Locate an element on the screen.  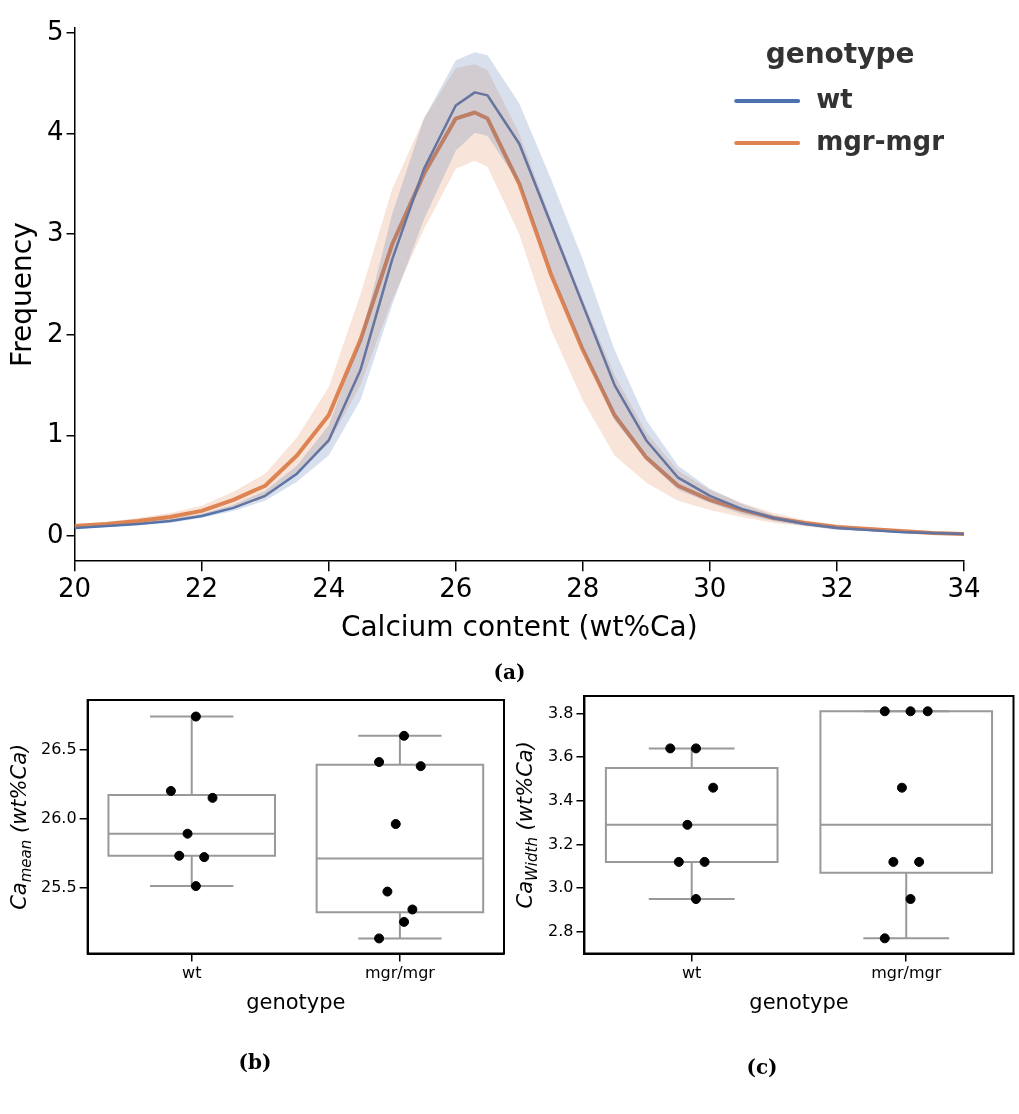
y-tick-label: 4 is located at coordinates (55, 131).